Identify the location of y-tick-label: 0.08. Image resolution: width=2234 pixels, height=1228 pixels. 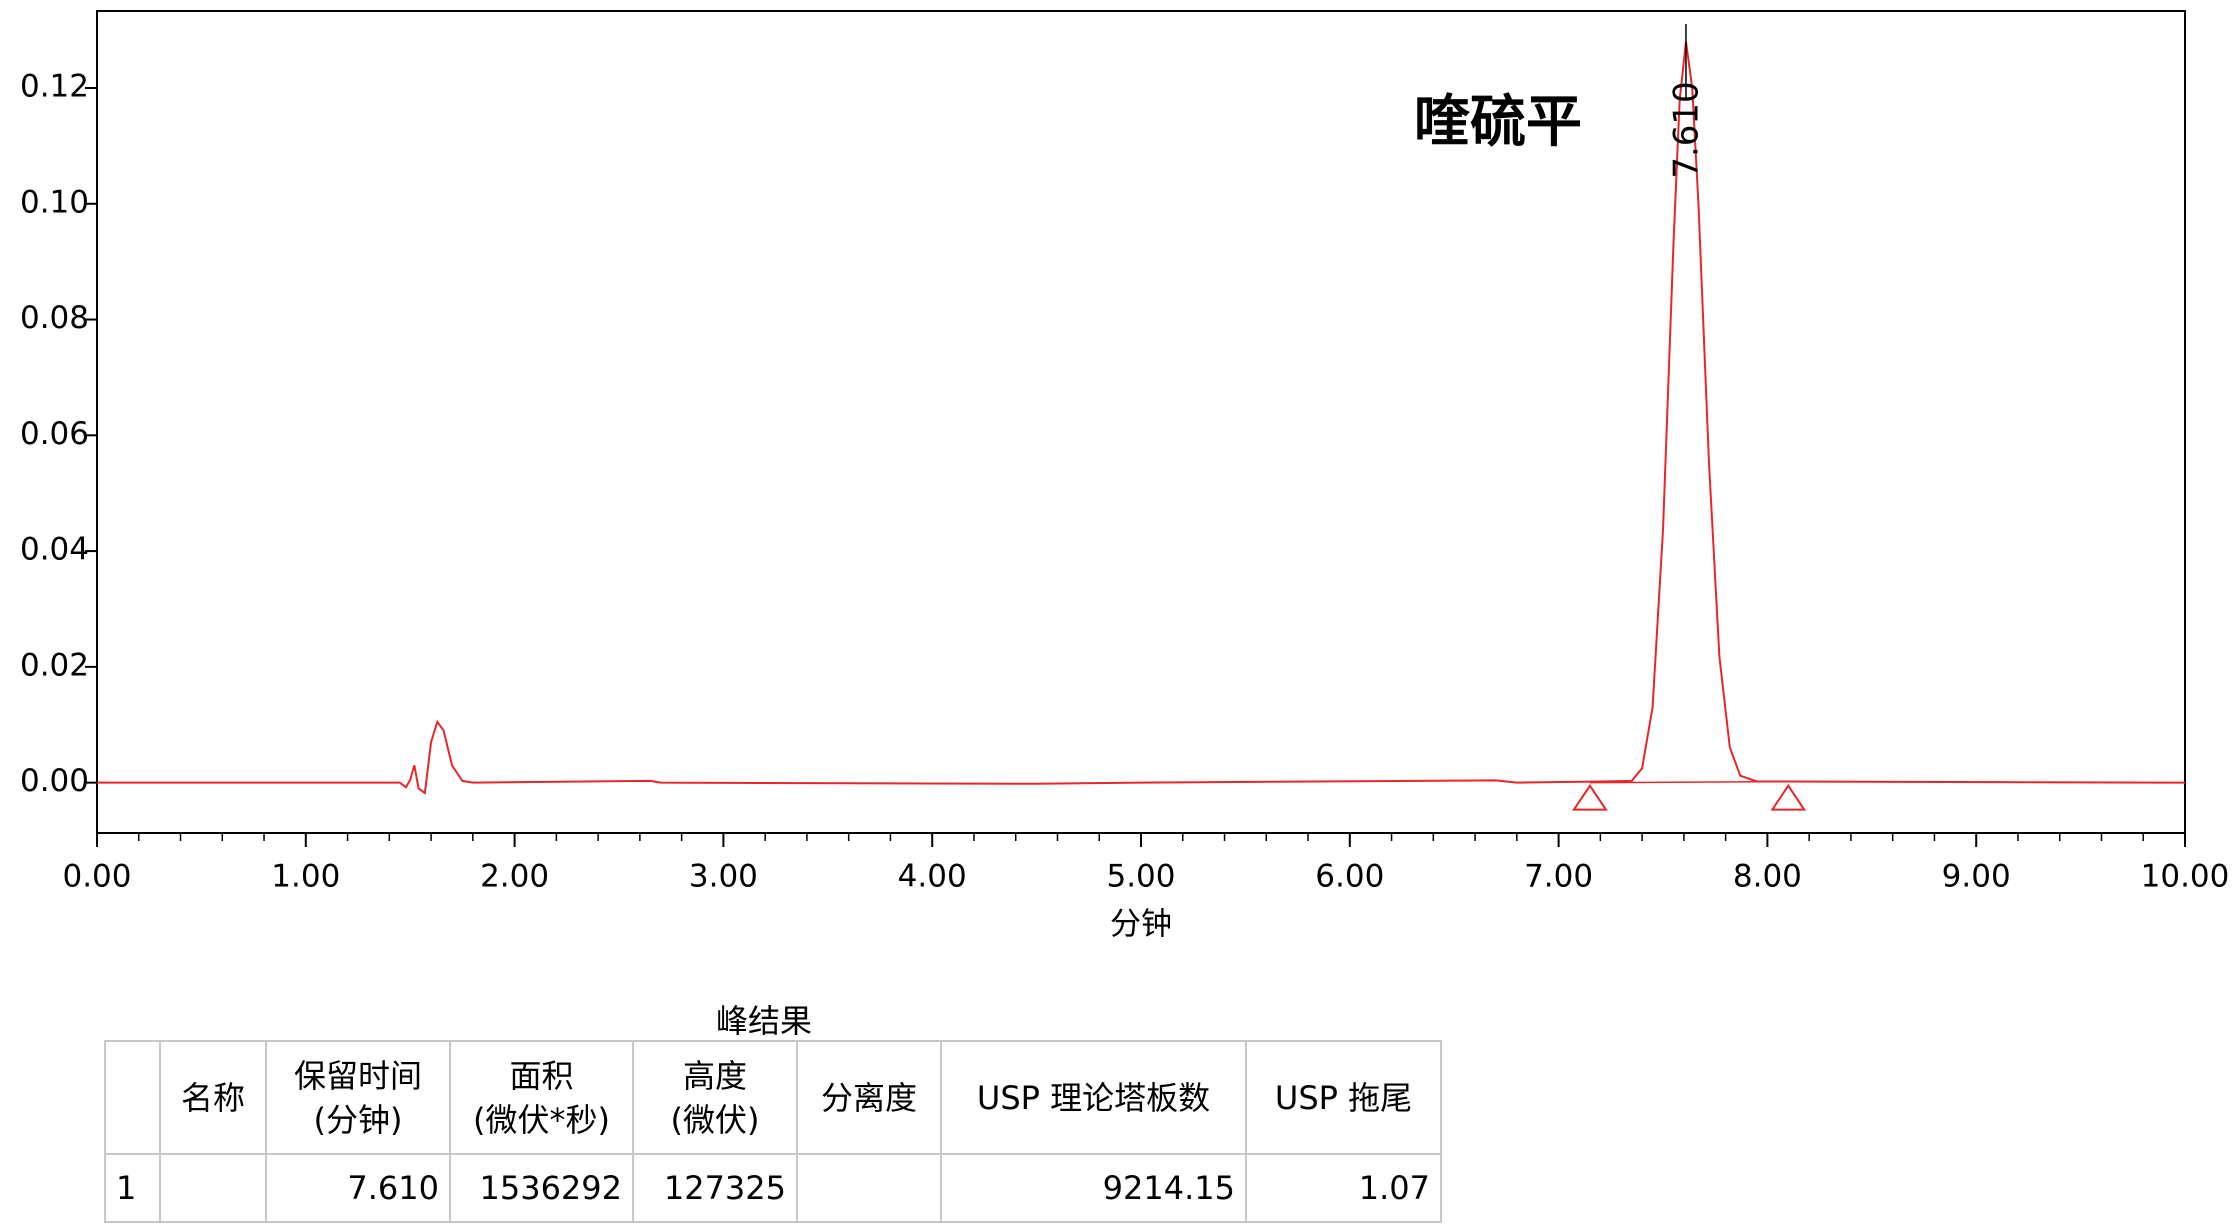
(54, 318).